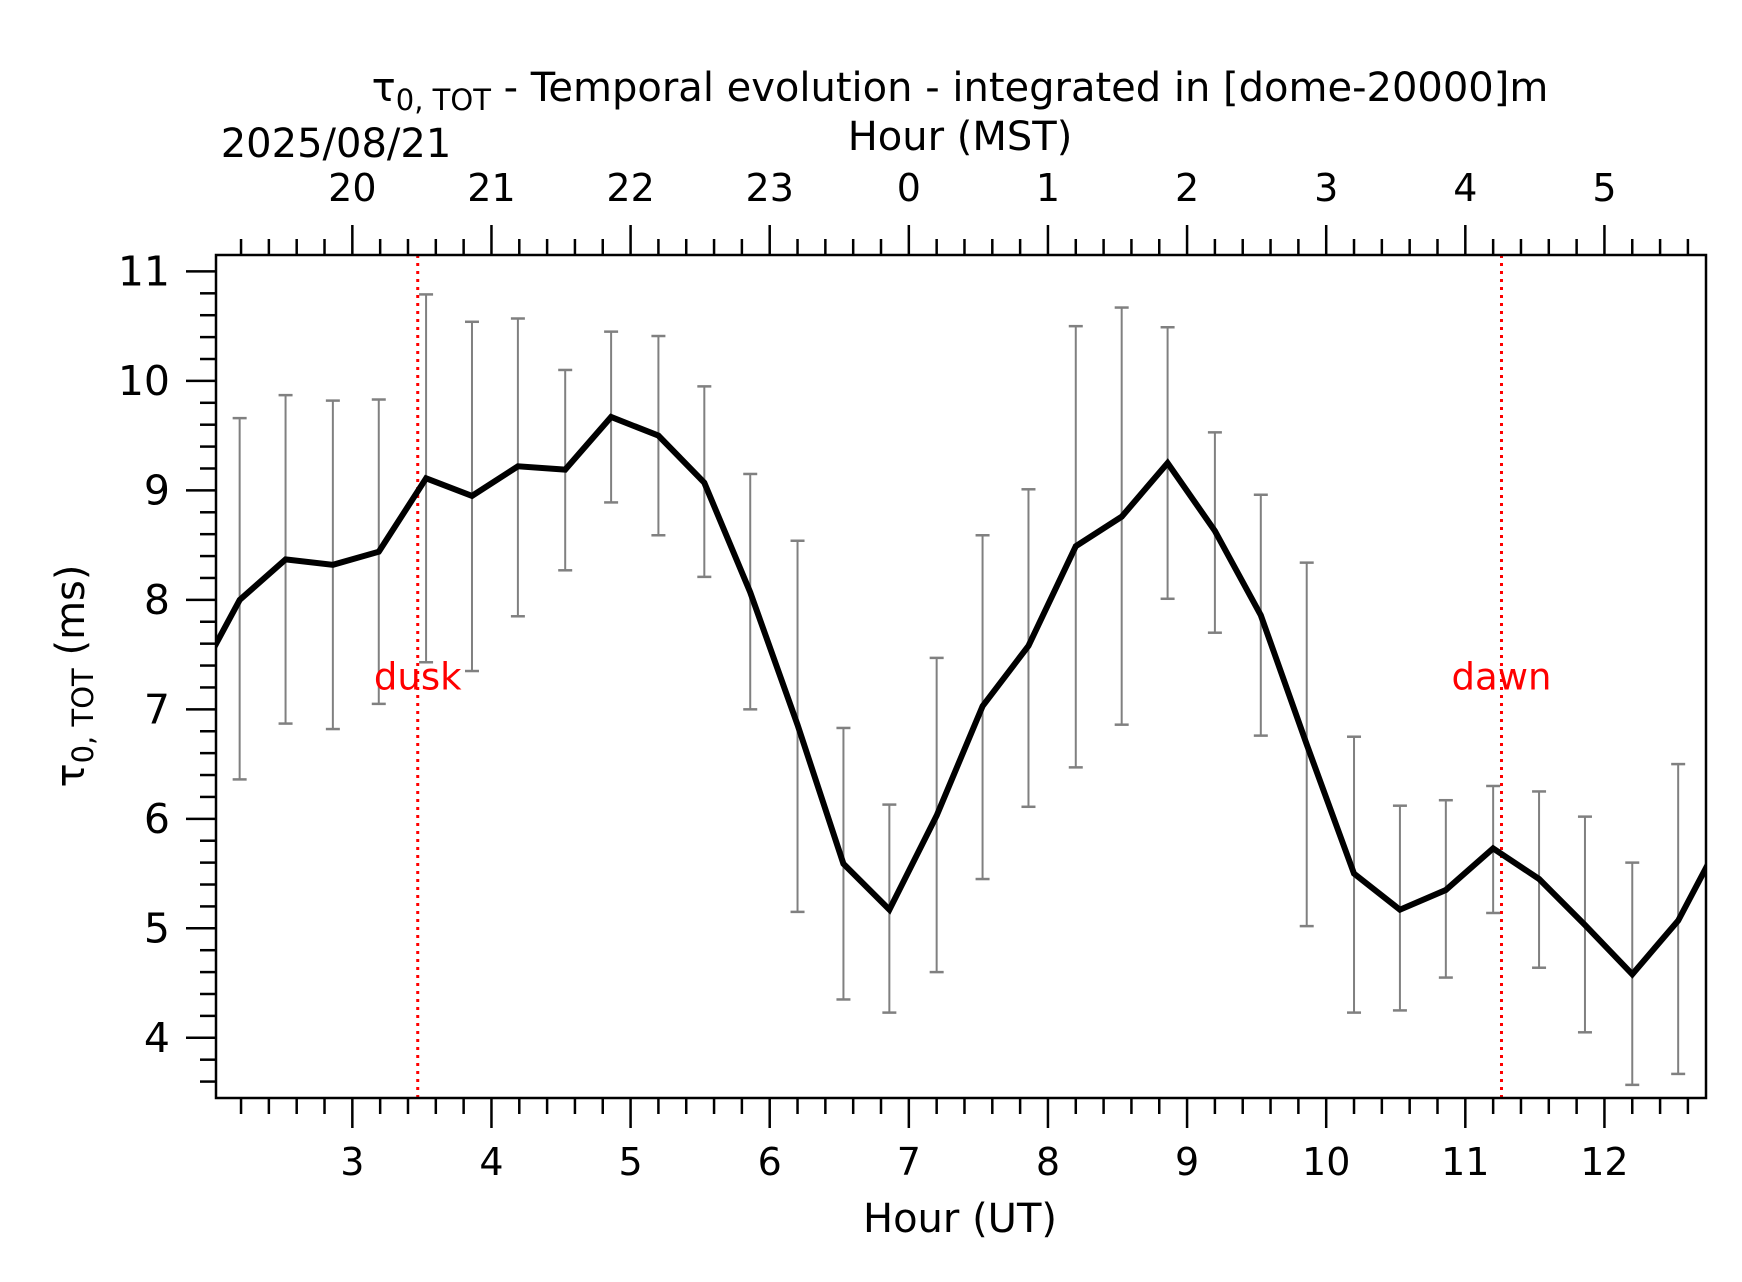  Describe the element at coordinates (1326, 188) in the screenshot. I see `top-tick-label: 3` at that location.